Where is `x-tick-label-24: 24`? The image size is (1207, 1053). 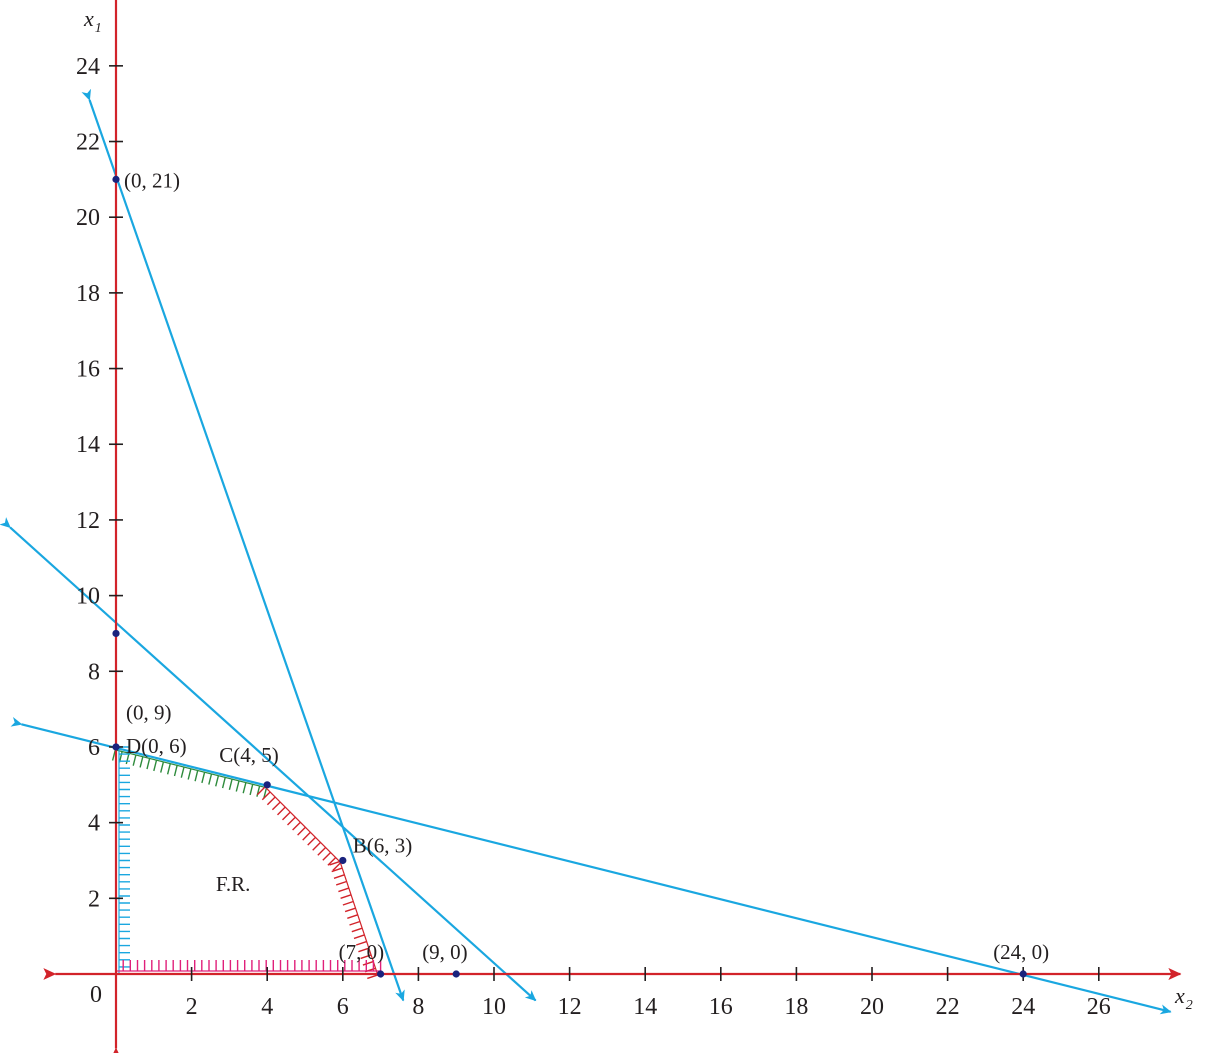
x-tick-label-24: 24 is located at coordinates (1023, 1007).